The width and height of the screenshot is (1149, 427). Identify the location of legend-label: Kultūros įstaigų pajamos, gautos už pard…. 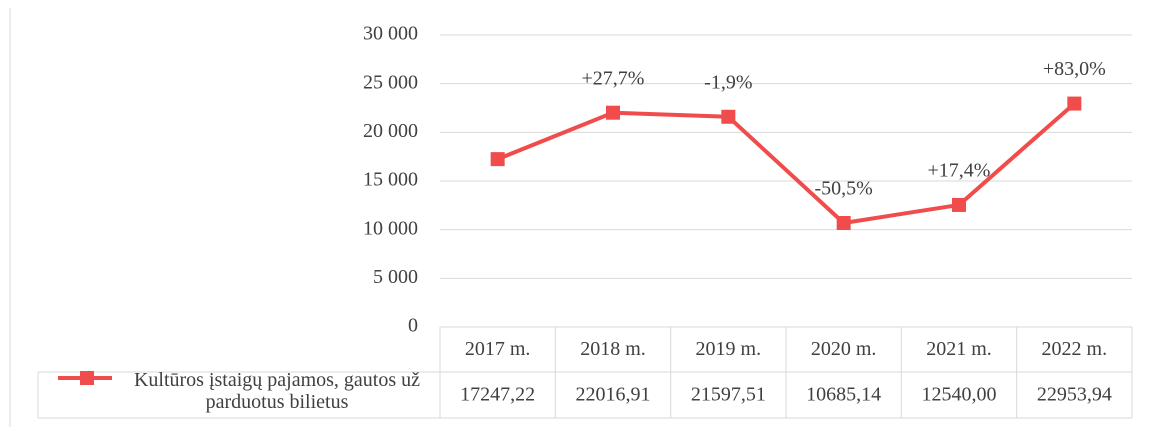
(277, 391).